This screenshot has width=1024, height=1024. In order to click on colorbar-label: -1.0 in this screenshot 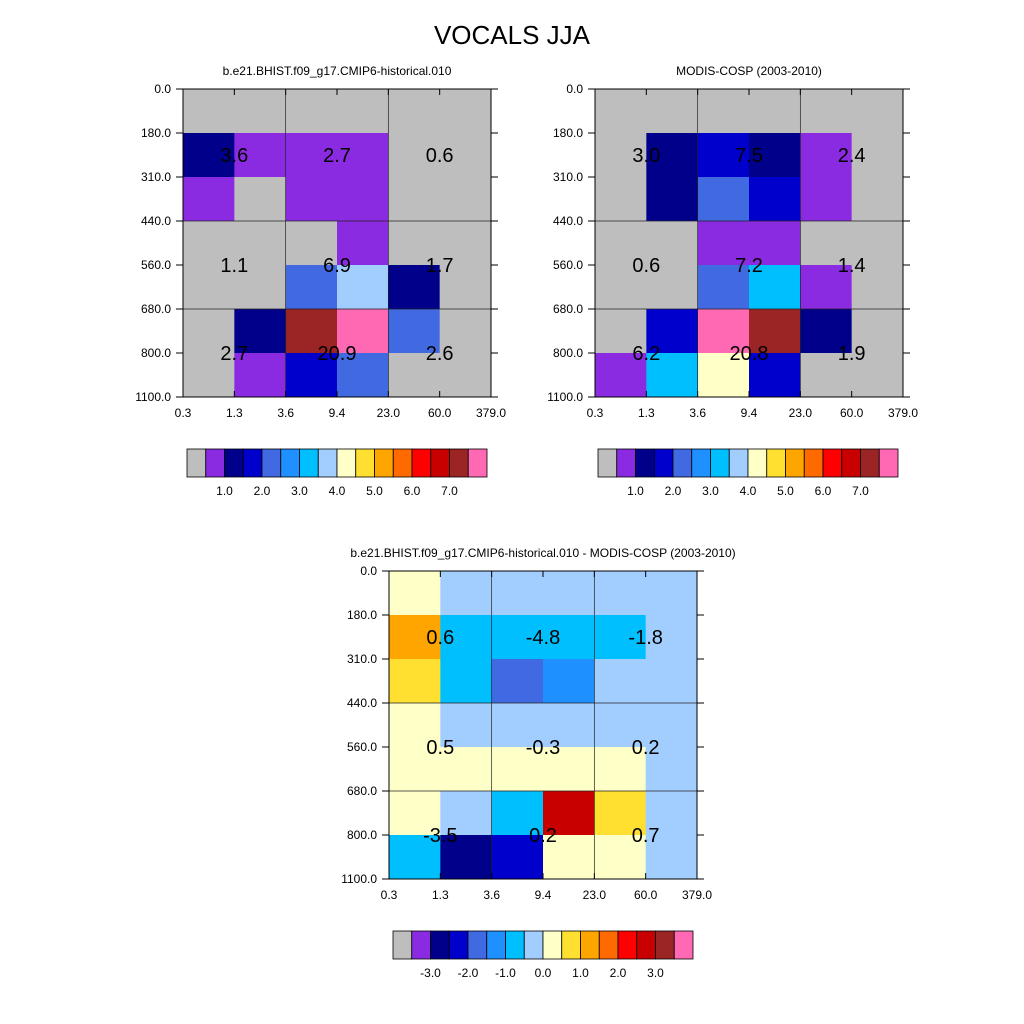, I will do `click(505, 973)`.